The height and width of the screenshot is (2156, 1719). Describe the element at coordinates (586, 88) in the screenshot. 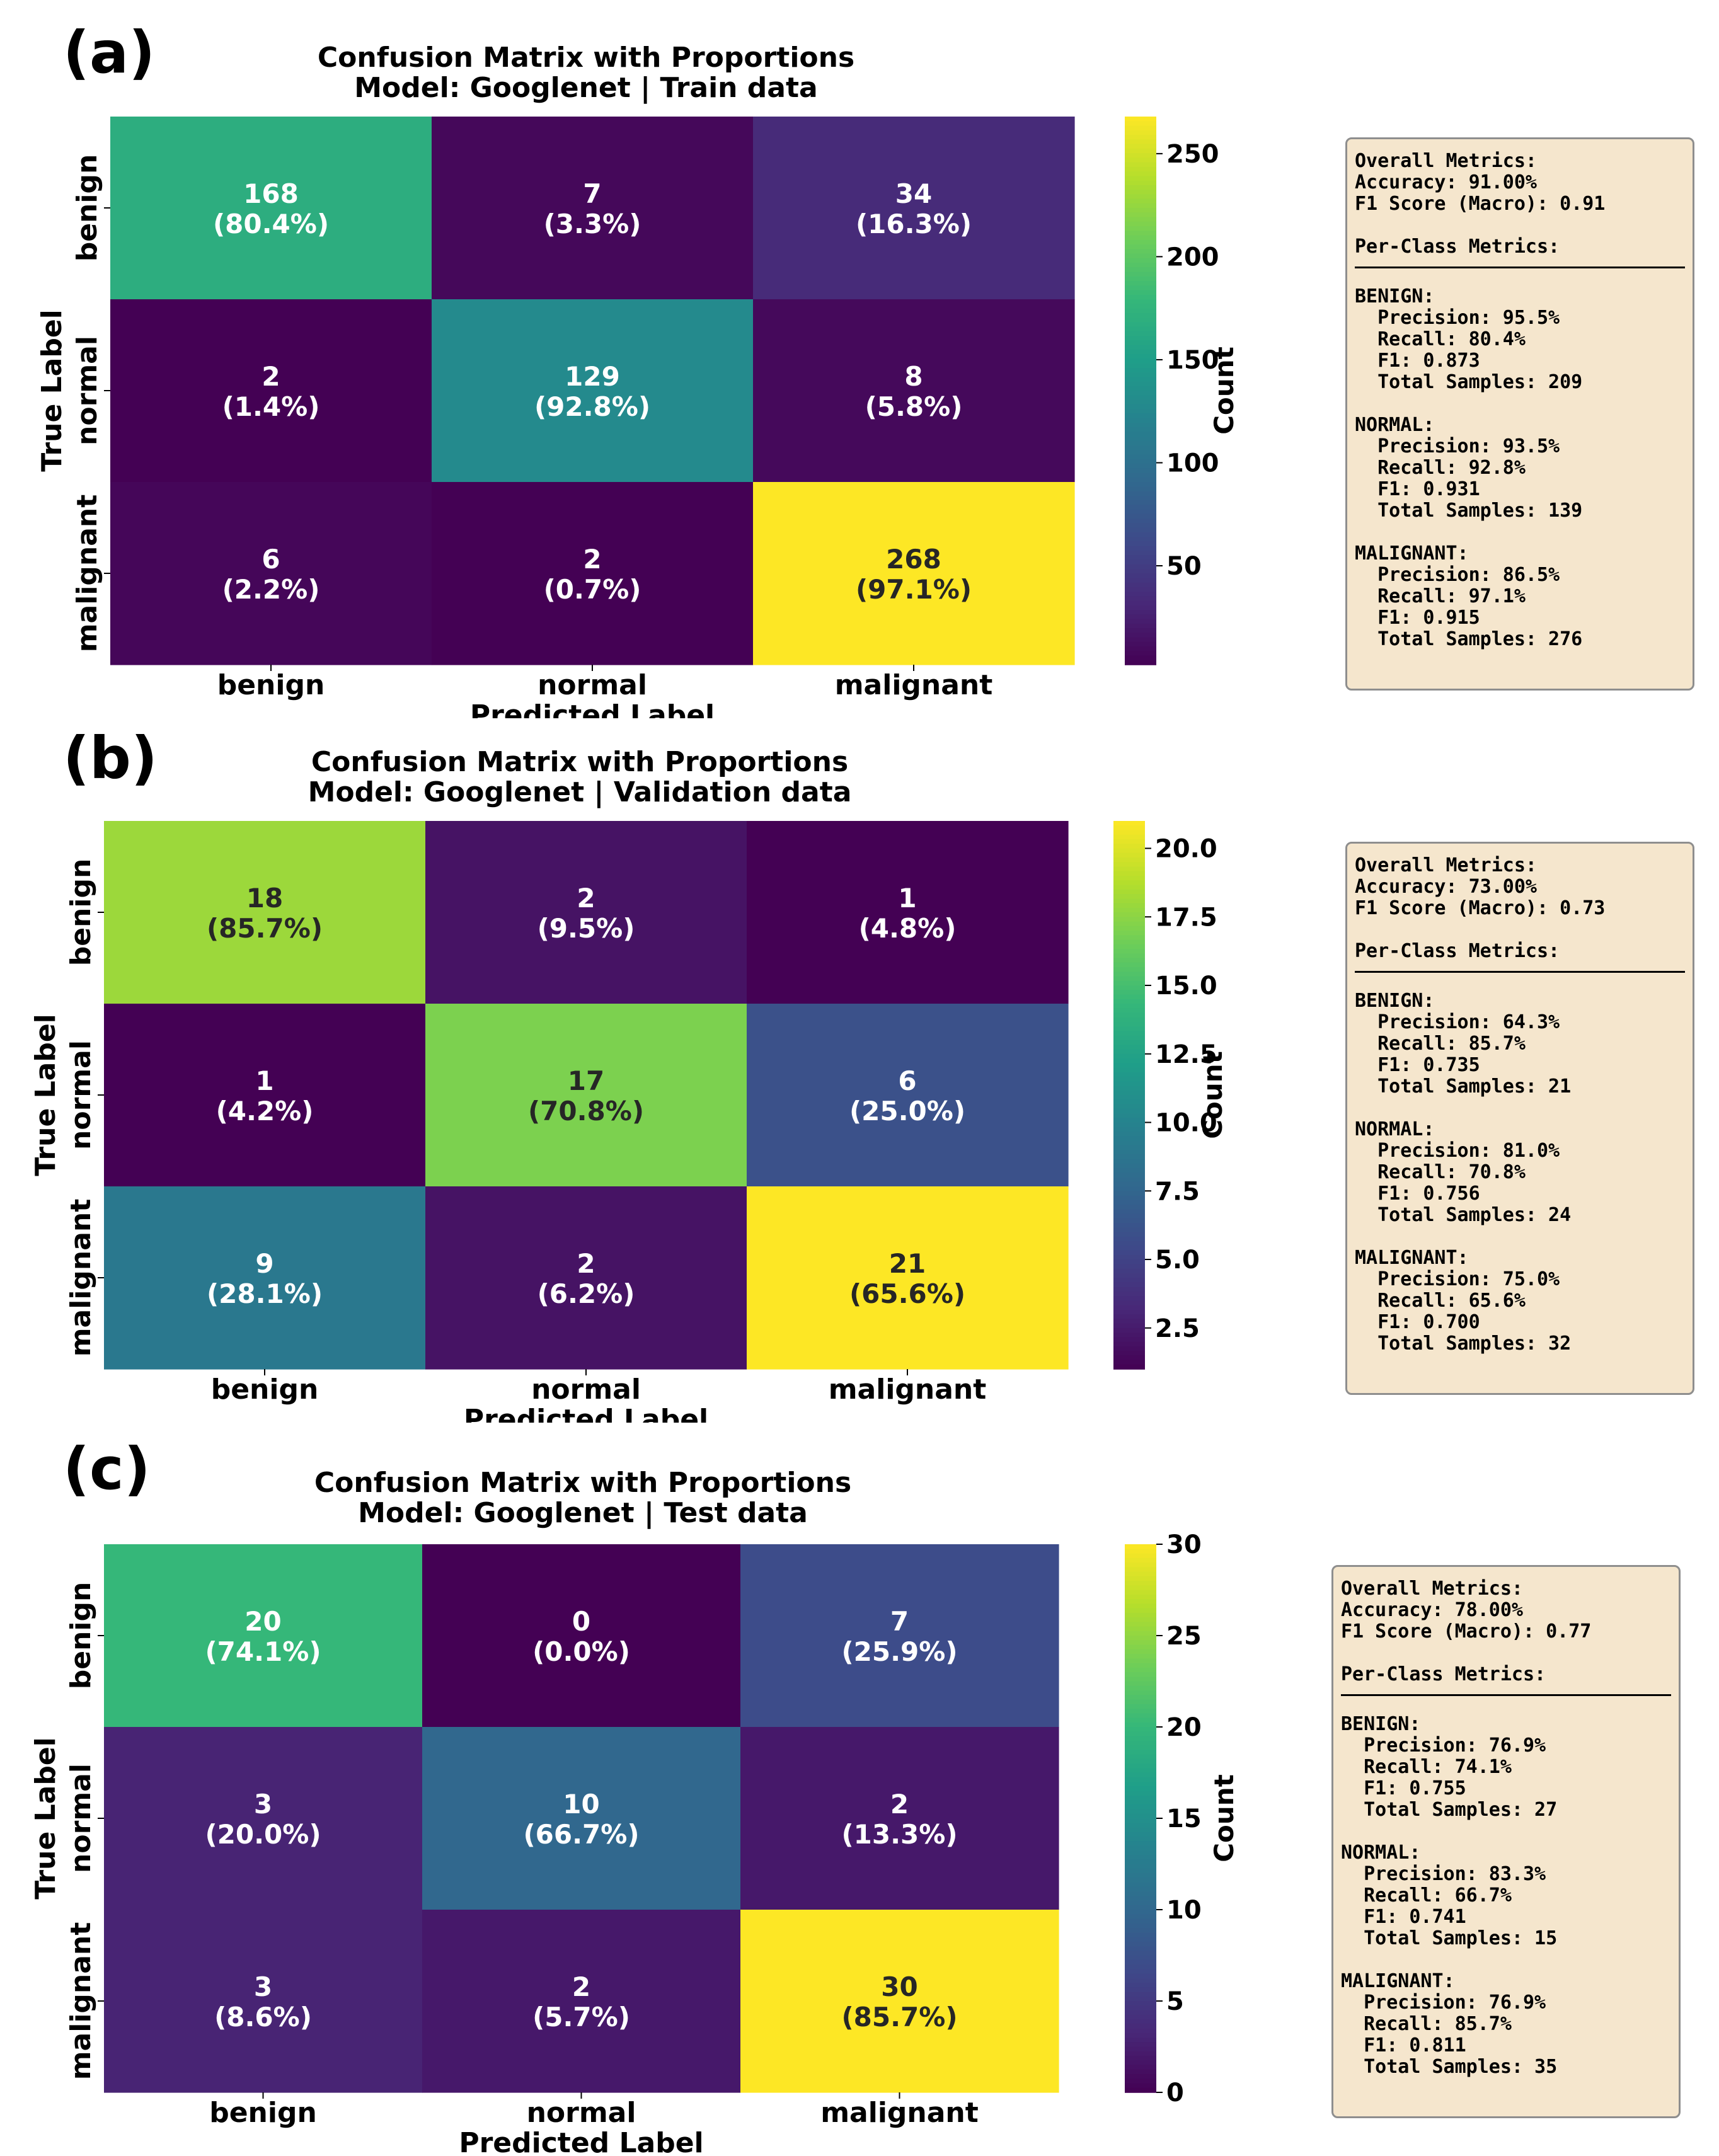

I see `chart-title-line2: Model: Googlenet | Train data` at that location.